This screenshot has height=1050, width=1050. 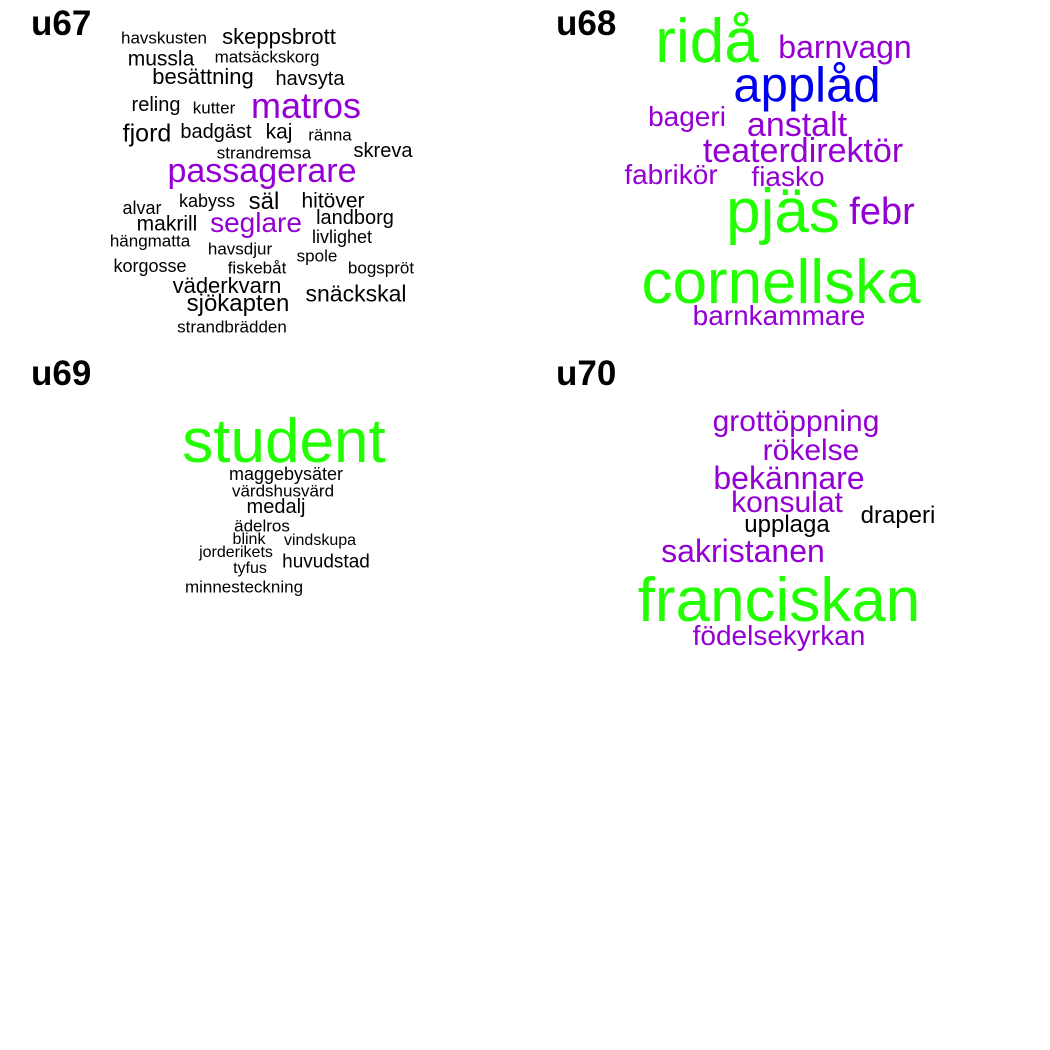 What do you see at coordinates (257, 268) in the screenshot?
I see `word-cloud-word: fiskebåt` at bounding box center [257, 268].